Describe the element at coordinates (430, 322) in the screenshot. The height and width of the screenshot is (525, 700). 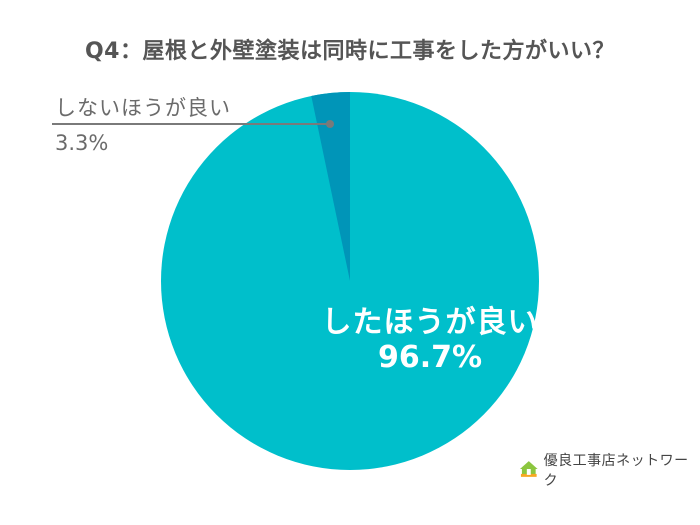
I see `major-slice-label: したほうが良い` at that location.